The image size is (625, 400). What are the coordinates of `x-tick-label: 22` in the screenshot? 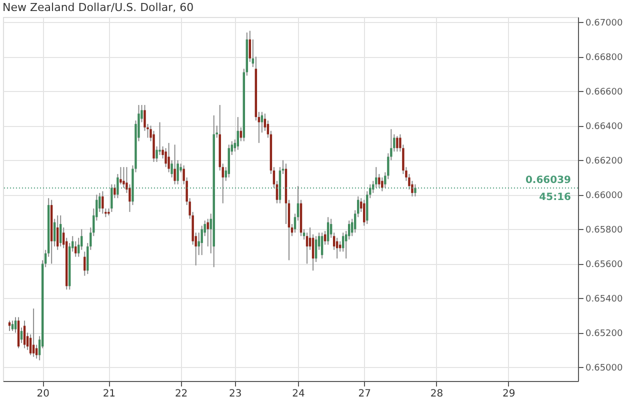 It's located at (181, 394).